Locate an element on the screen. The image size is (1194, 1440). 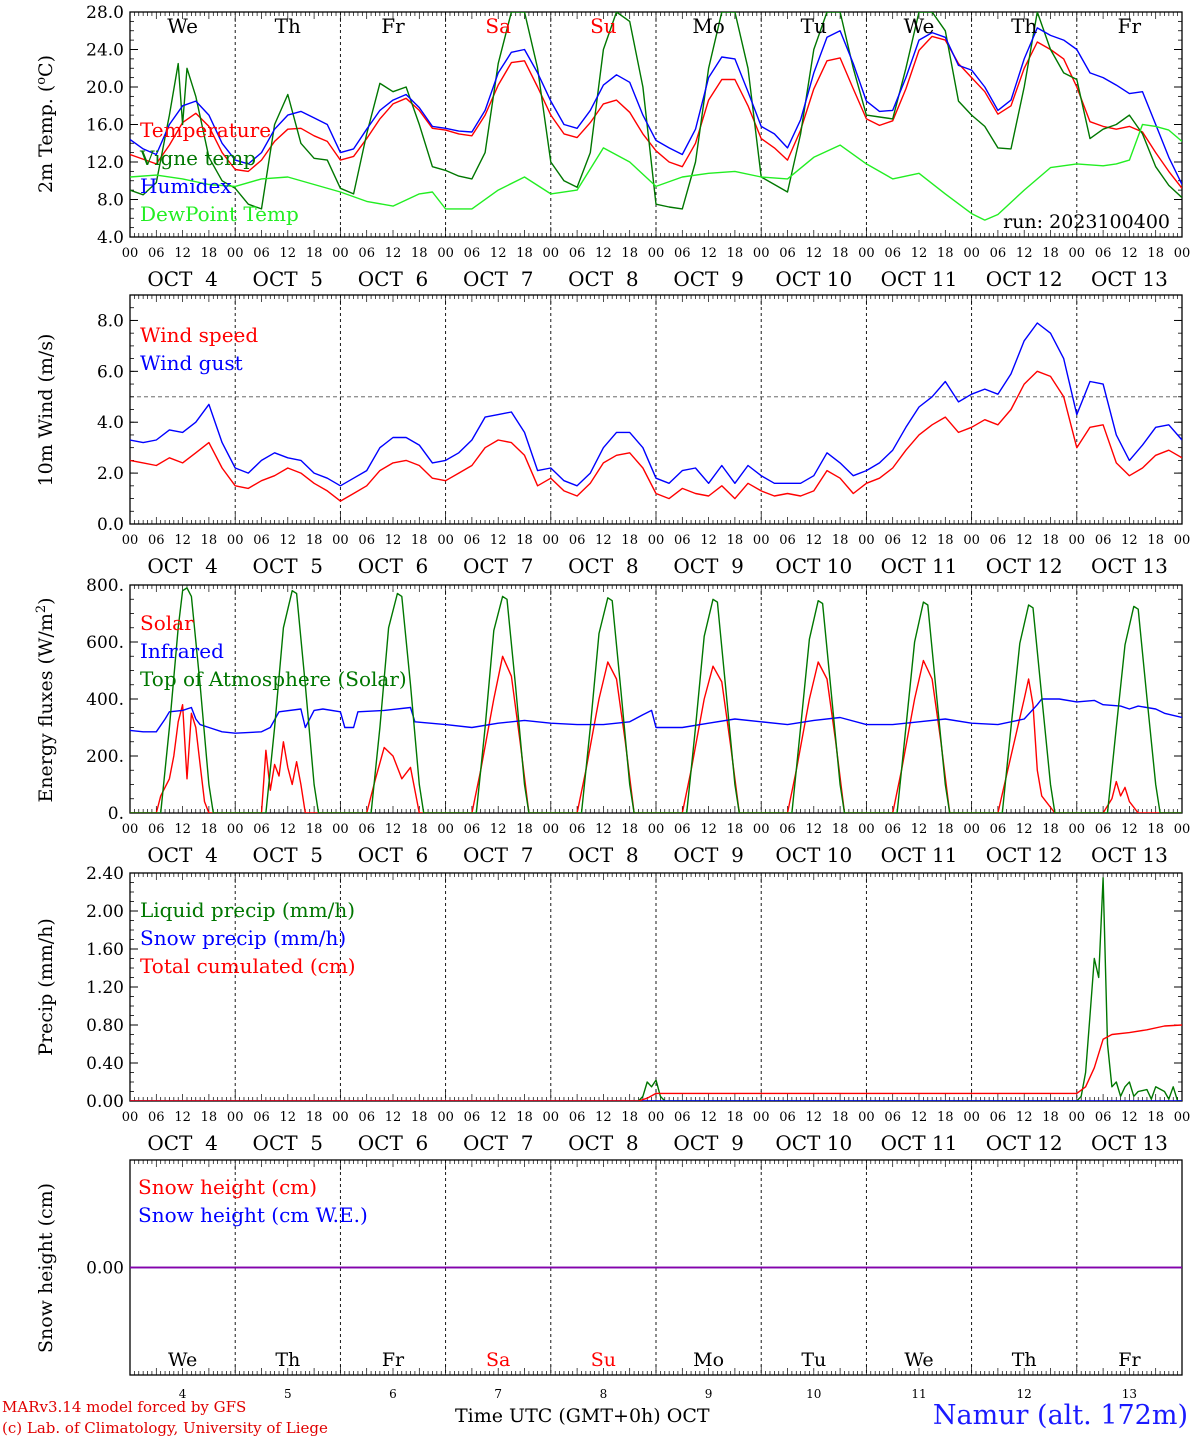
y-axis-label: Energy fluxes (W/m2) is located at coordinates (45, 699).